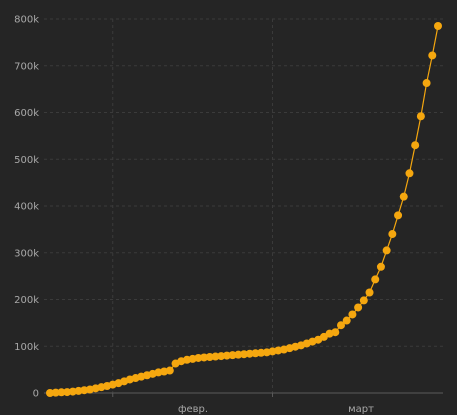 The image size is (457, 415). What do you see at coordinates (36, 394) in the screenshot?
I see `y-tick-label: 0` at bounding box center [36, 394].